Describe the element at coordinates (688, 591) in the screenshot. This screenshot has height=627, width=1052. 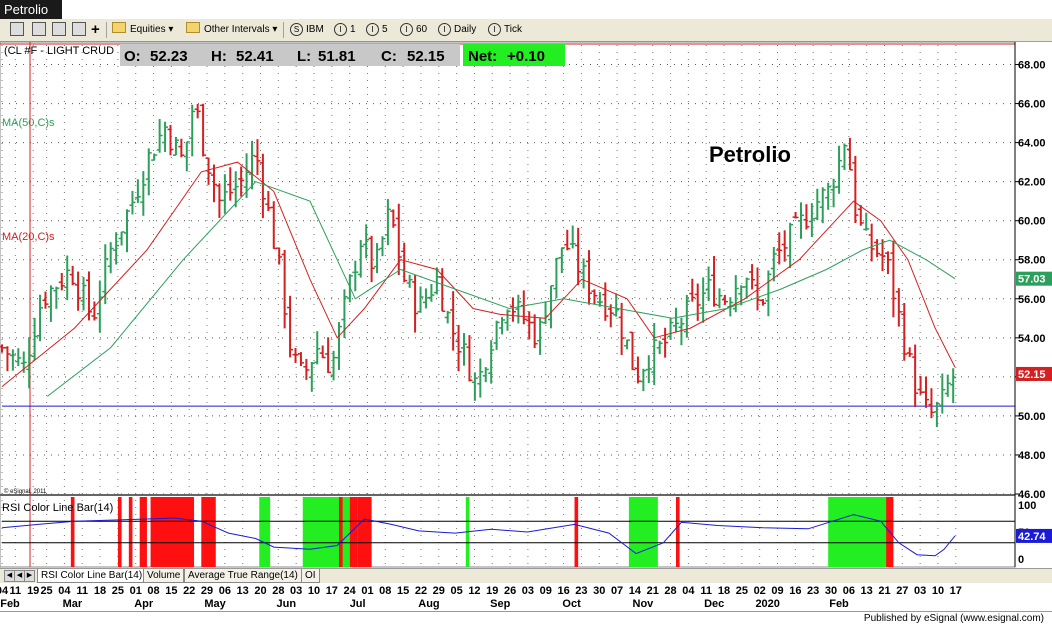
I see `x-tick-label: 04` at that location.